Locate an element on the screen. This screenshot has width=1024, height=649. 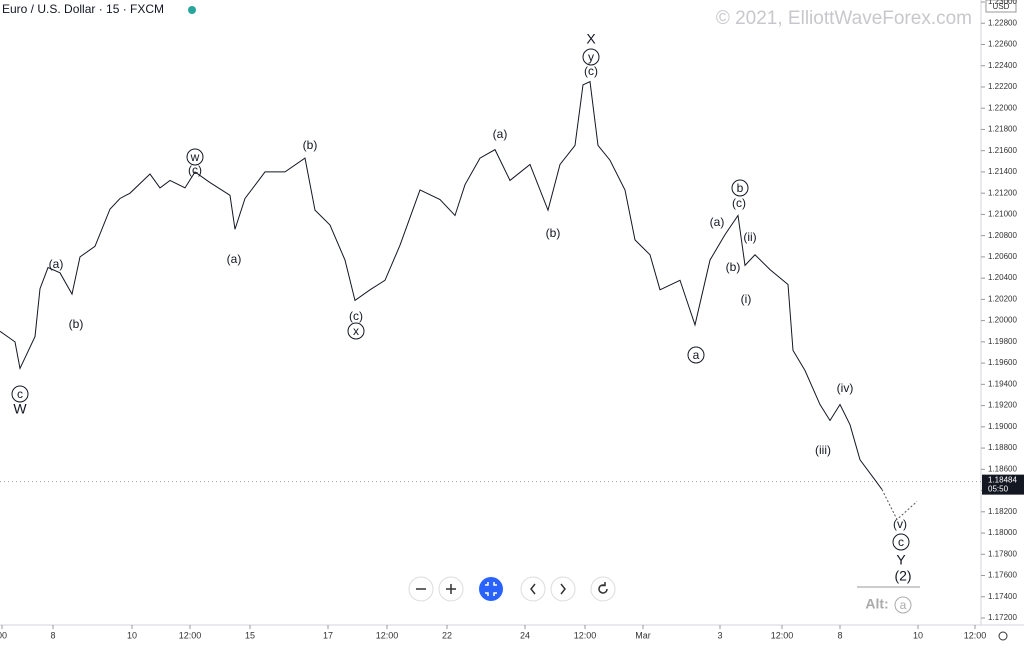
x-tick-label: 24 is located at coordinates (525, 635).